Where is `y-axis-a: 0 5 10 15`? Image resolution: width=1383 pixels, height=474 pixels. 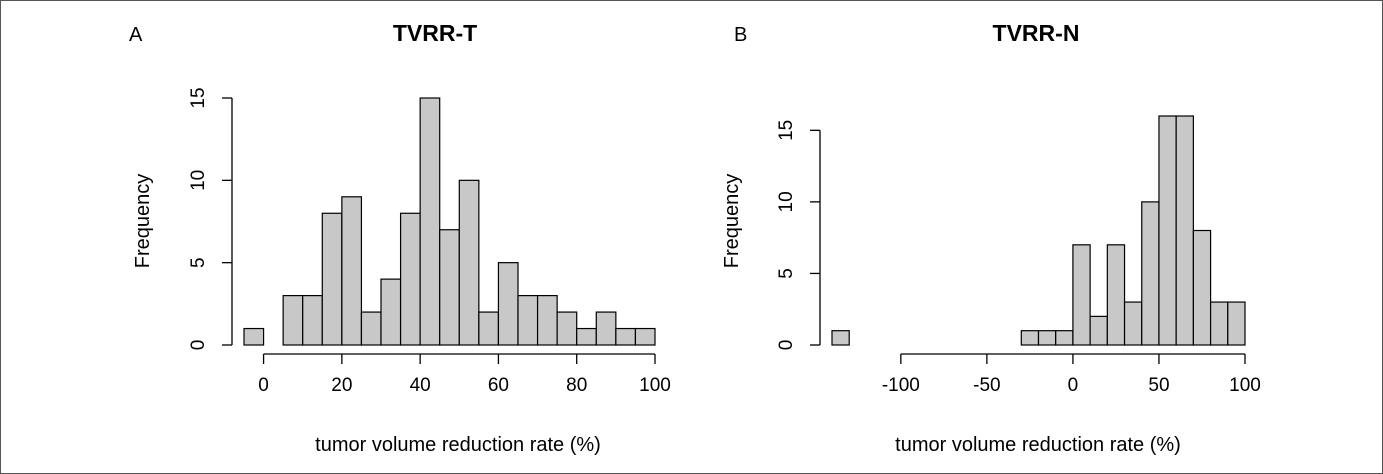 y-axis-a: 0 5 10 15 is located at coordinates (210, 219).